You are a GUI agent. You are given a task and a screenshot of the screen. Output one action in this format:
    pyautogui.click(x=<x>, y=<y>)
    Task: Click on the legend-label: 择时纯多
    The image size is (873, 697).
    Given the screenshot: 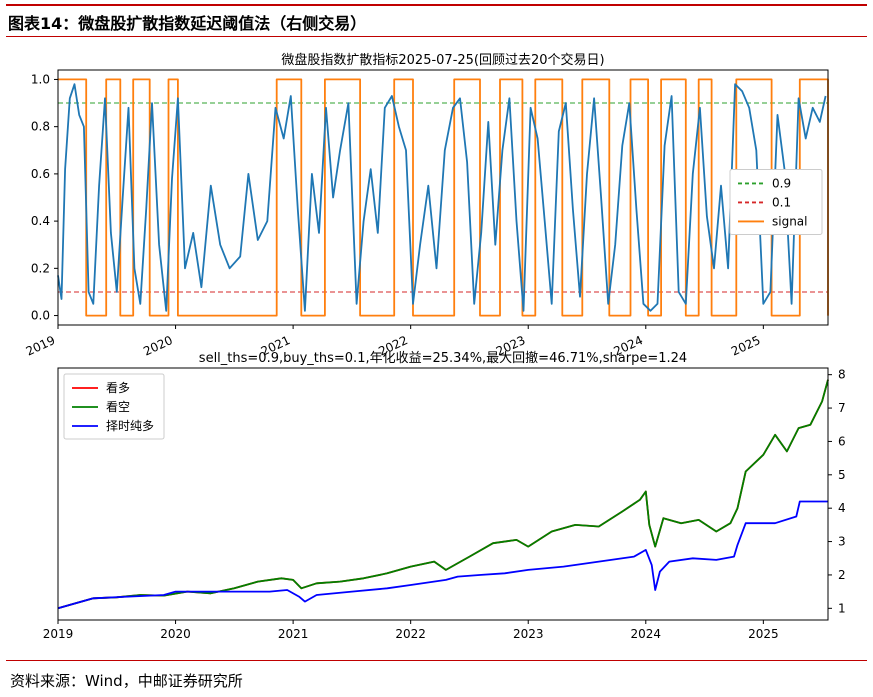 What is the action you would take?
    pyautogui.click(x=130, y=426)
    